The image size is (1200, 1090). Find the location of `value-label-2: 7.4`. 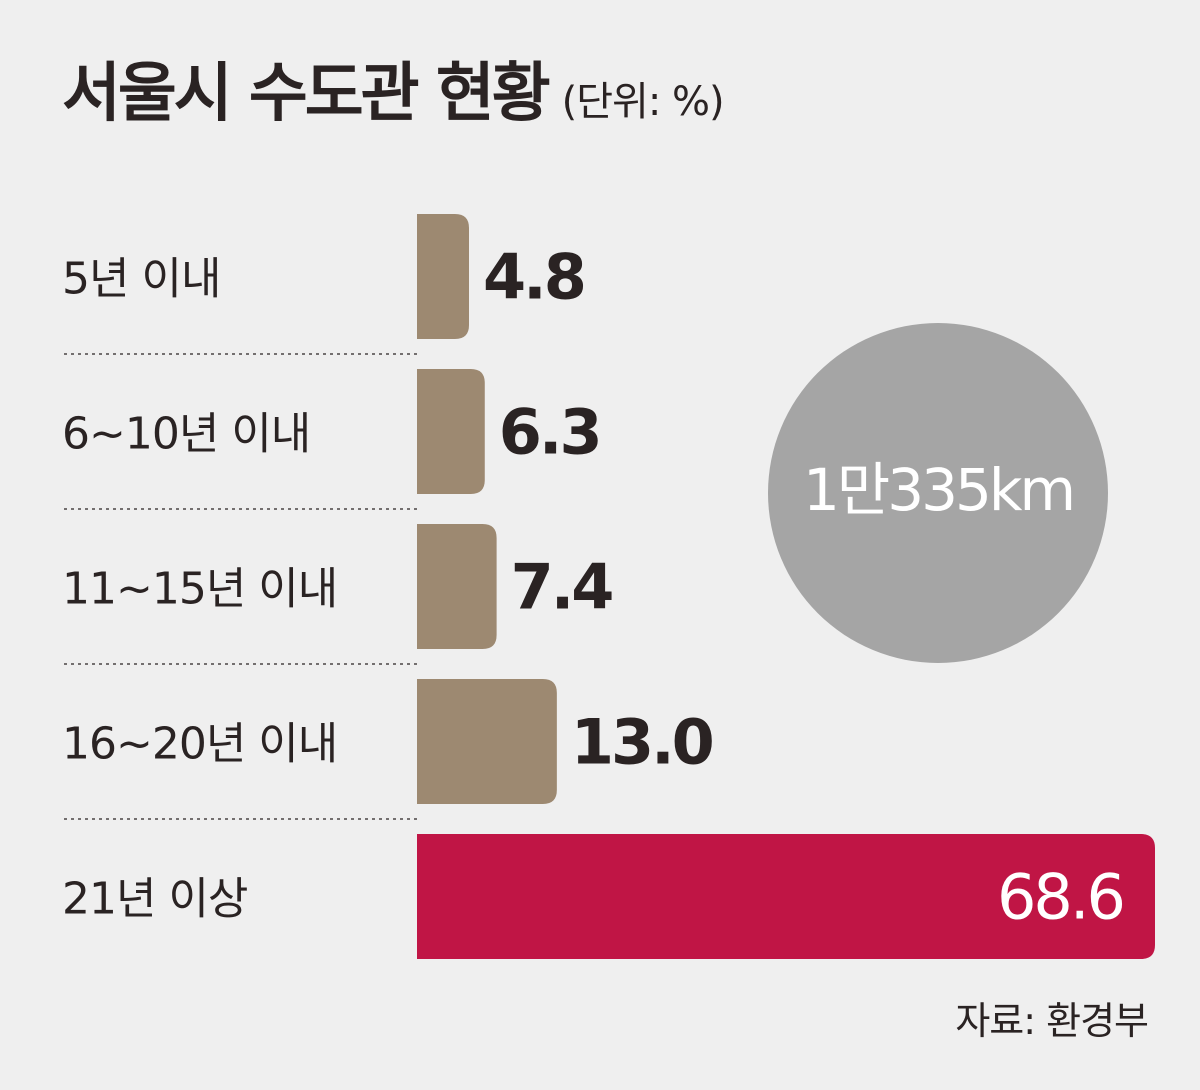

value-label-2: 7.4 is located at coordinates (562, 587).